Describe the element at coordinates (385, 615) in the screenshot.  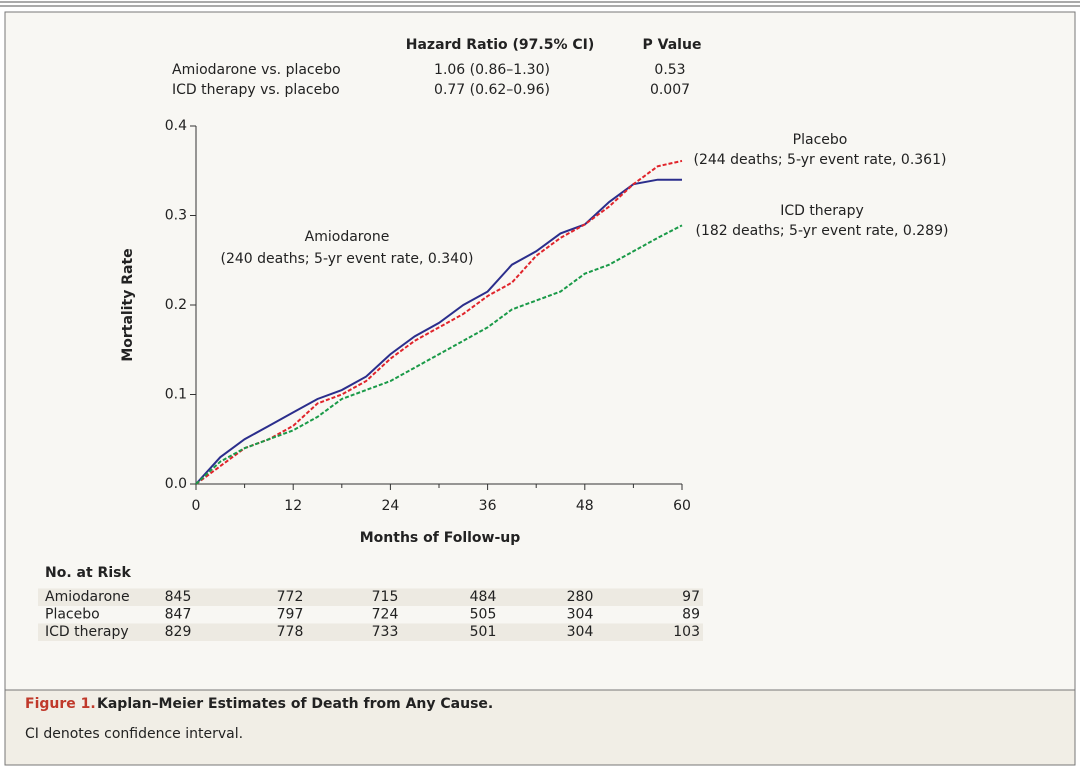
I see `at-risk-count: 724` at that location.